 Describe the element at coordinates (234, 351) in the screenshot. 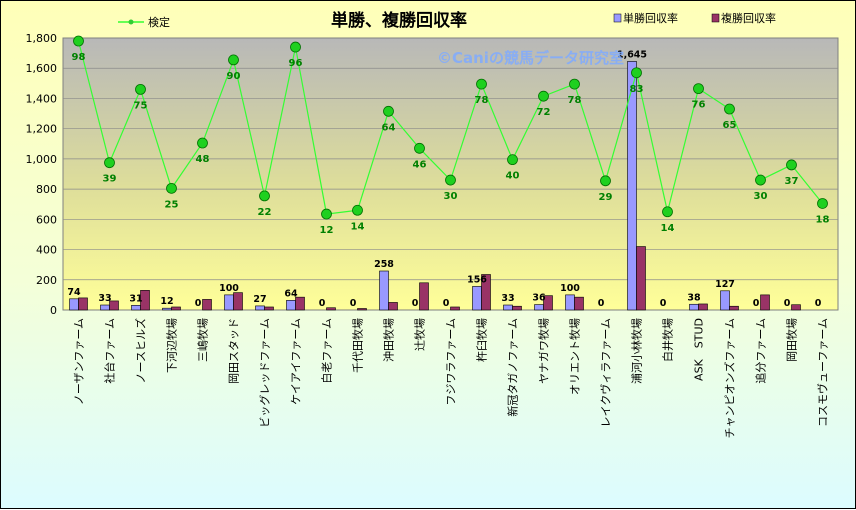

I see `x-category-label: 岡田スタッド` at that location.